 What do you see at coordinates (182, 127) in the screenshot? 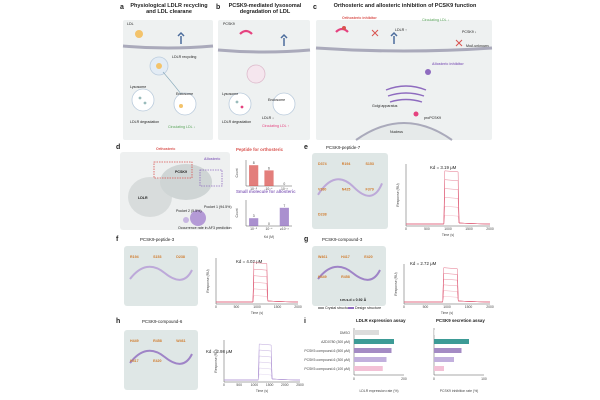
I see `a-circulating-label: Circulating LDL ↓` at bounding box center [182, 127].